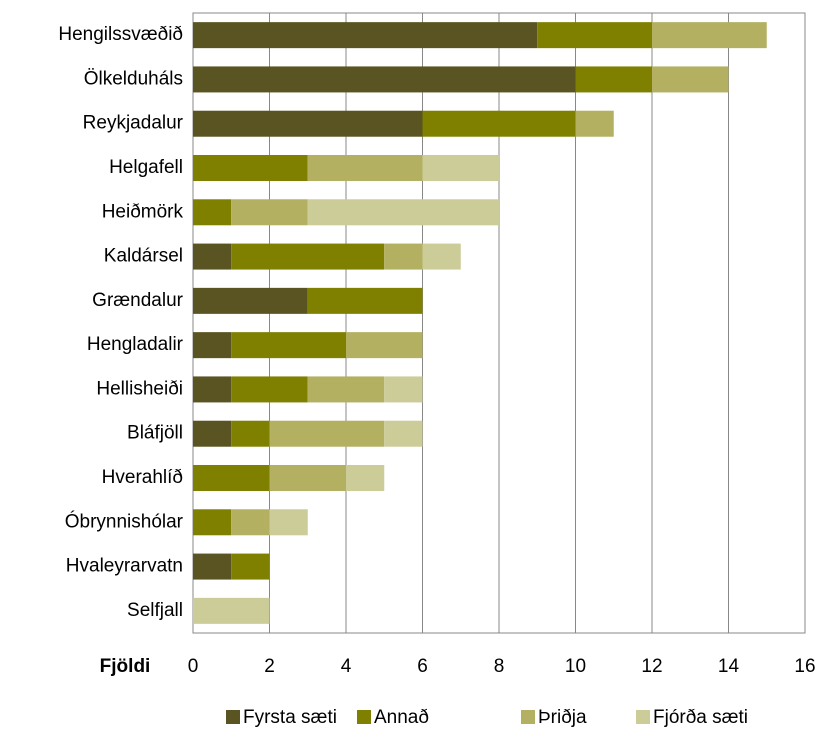  I want to click on y-tick-label: Hengilssvæðið, so click(120, 34).